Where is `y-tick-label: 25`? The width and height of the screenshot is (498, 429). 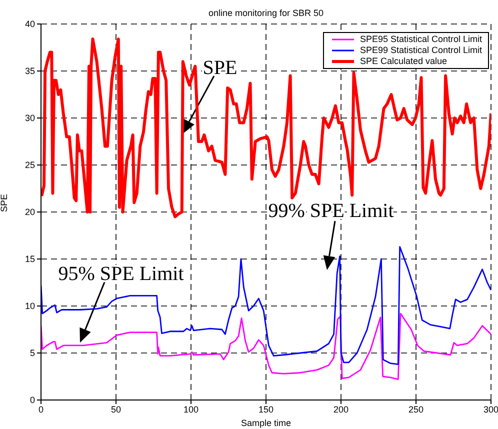
y-tick-label: 25 is located at coordinates (29, 165).